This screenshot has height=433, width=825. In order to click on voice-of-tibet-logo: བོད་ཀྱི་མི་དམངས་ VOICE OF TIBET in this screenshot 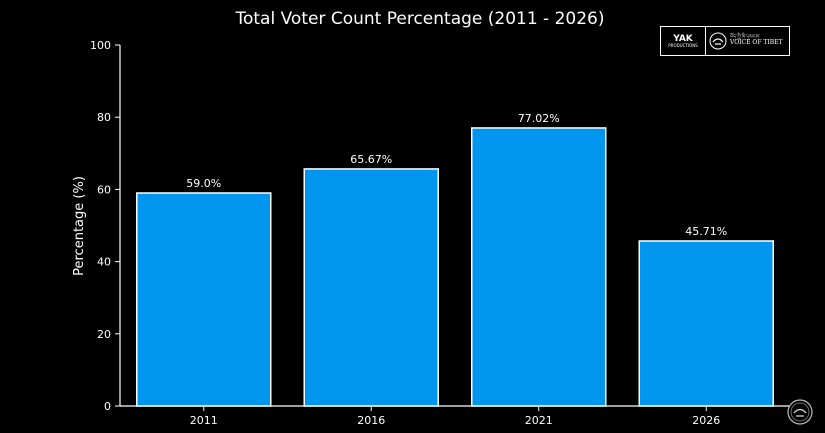, I will do `click(747, 41)`.